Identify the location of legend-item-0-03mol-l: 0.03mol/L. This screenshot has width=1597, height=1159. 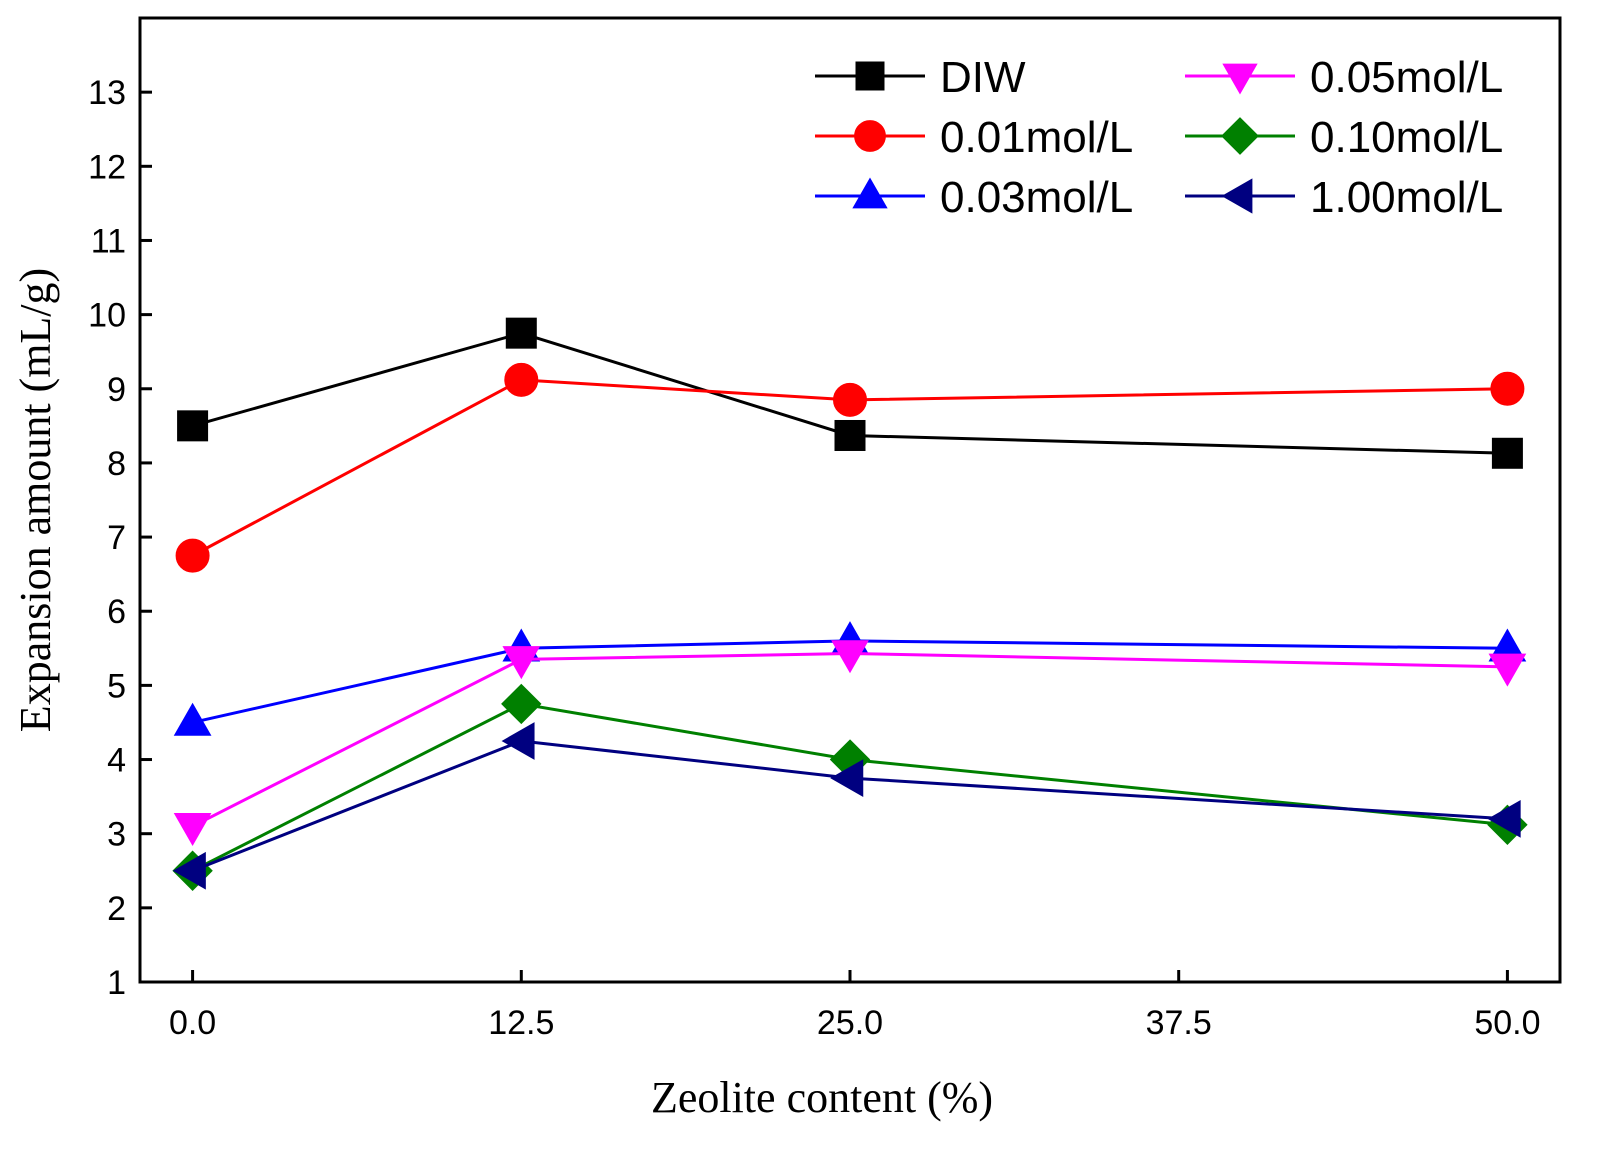
(974, 197).